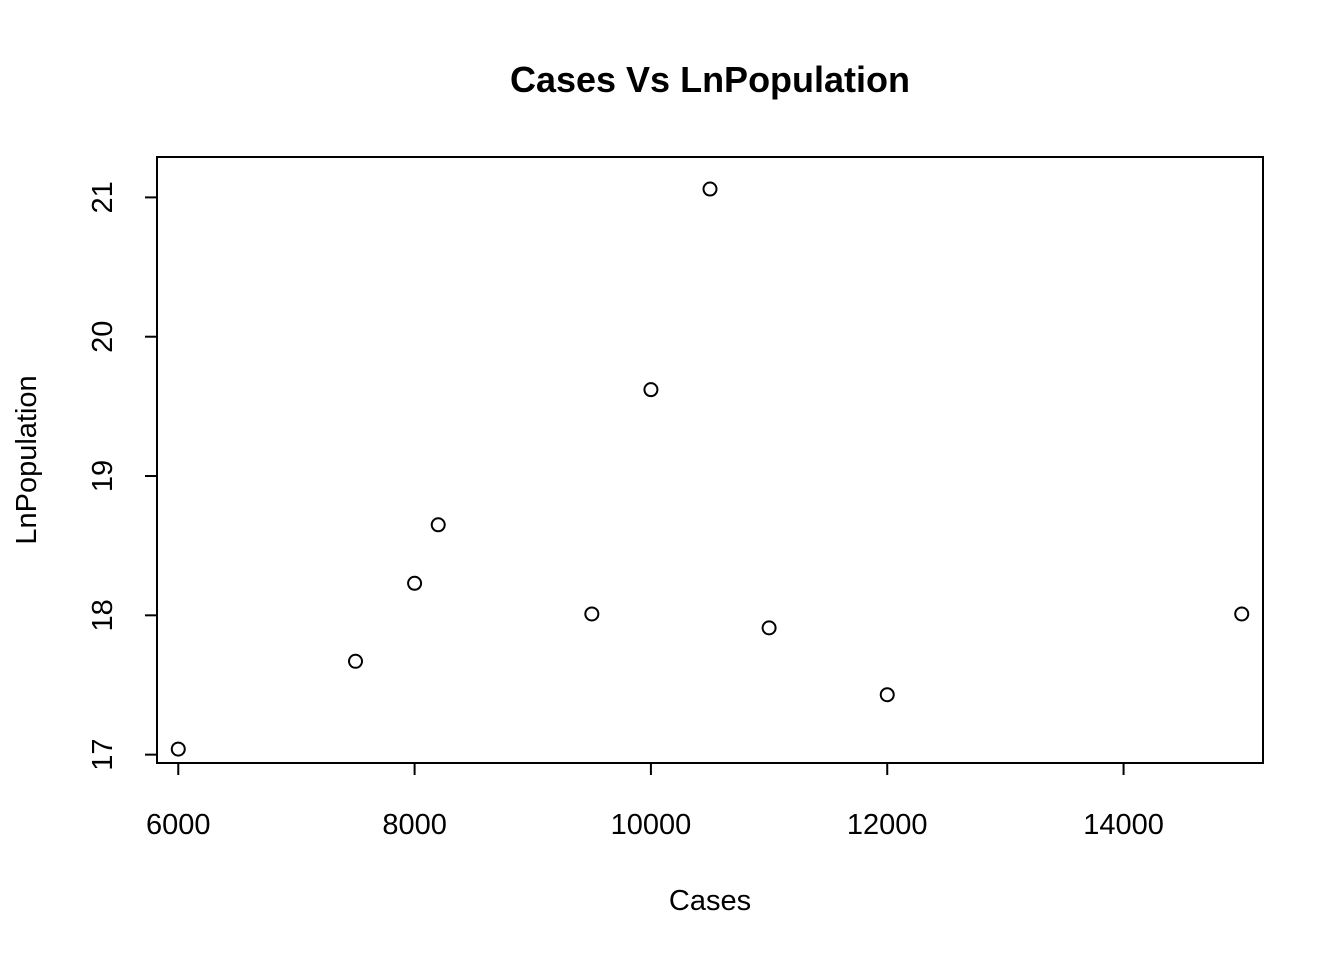  I want to click on y-axis: 17 18 19 20 21, so click(122, 476).